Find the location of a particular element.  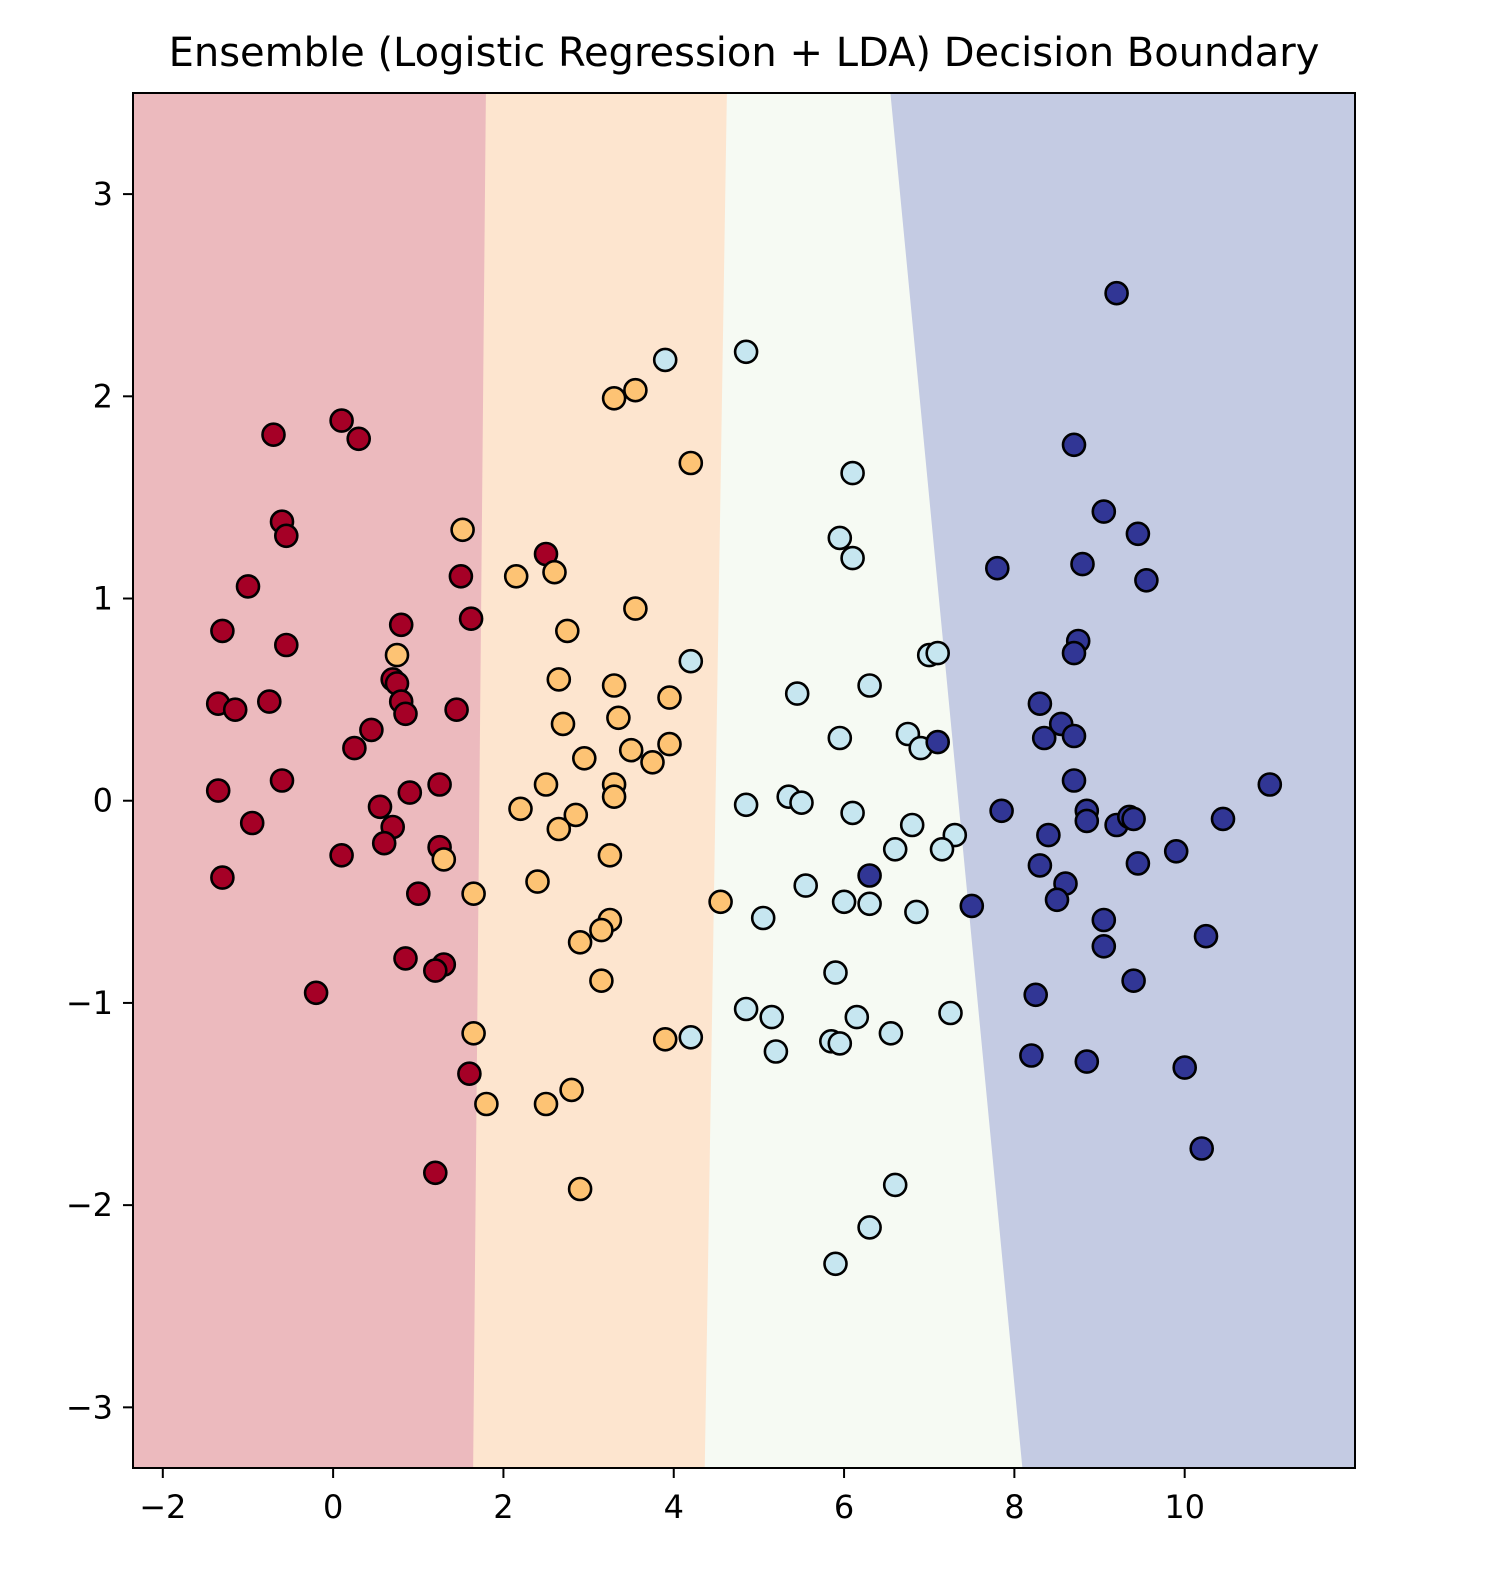

x-tick-label: 4 is located at coordinates (674, 1507).